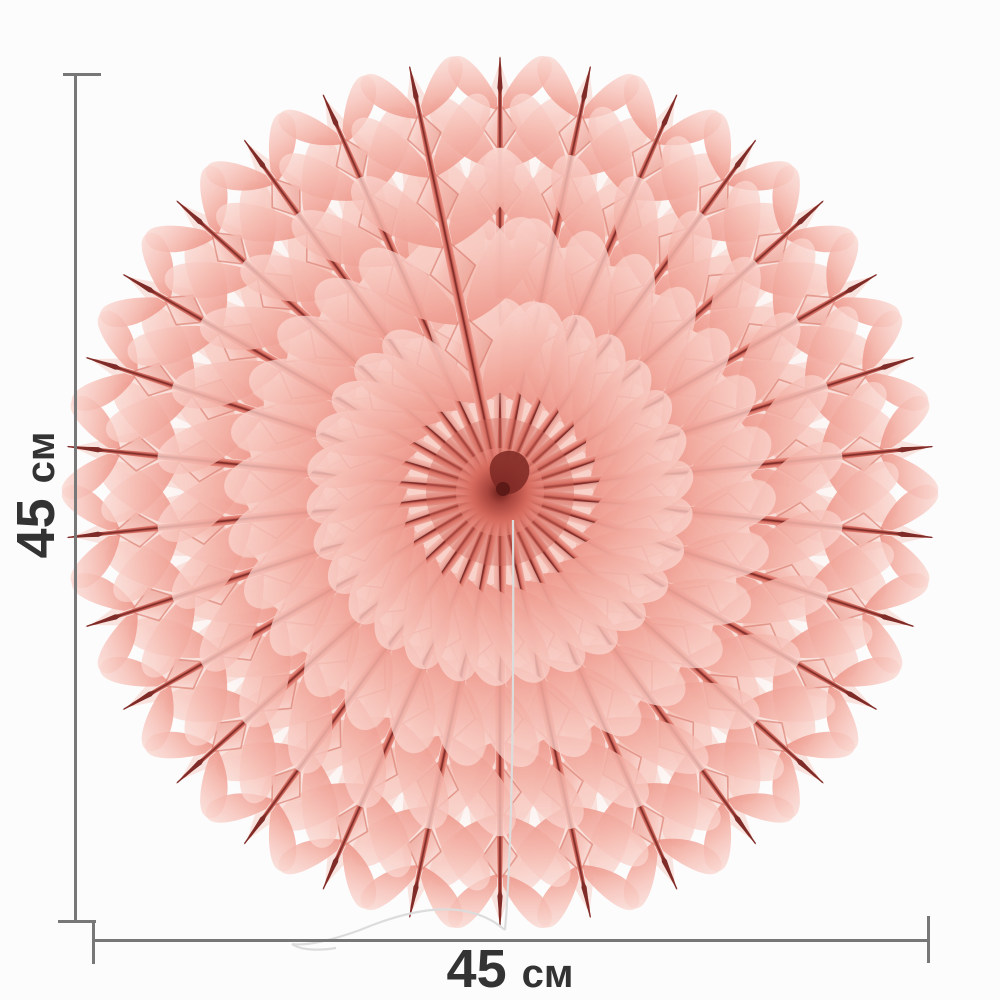 The height and width of the screenshot is (1000, 1000). I want to click on width-value: 45, so click(476, 969).